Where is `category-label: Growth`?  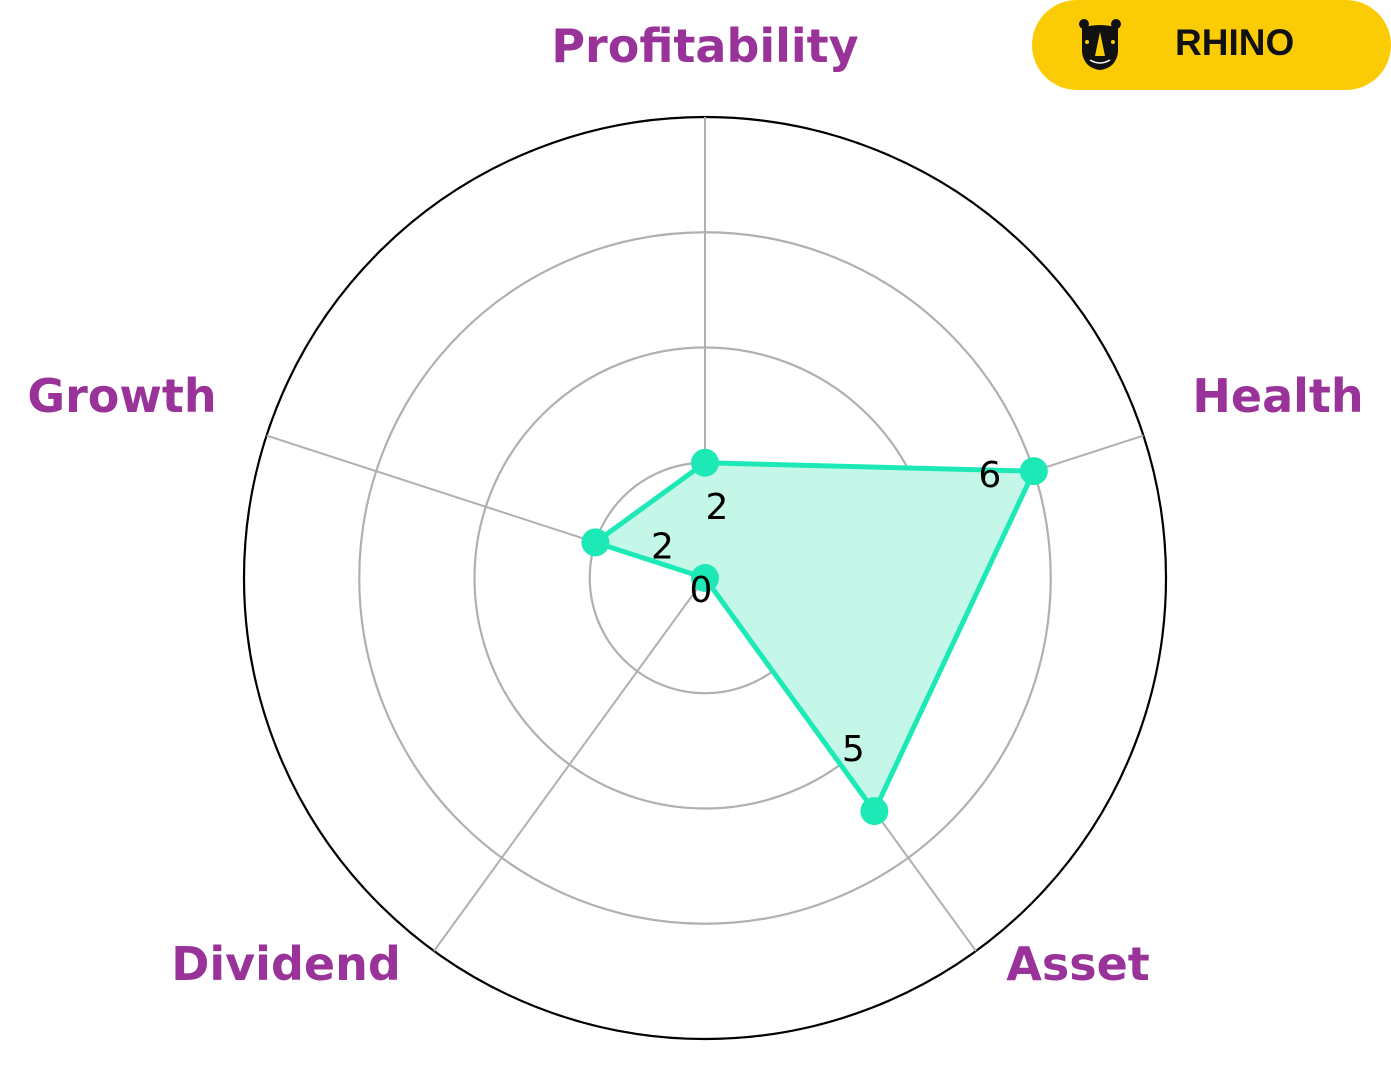
category-label: Growth is located at coordinates (121, 396).